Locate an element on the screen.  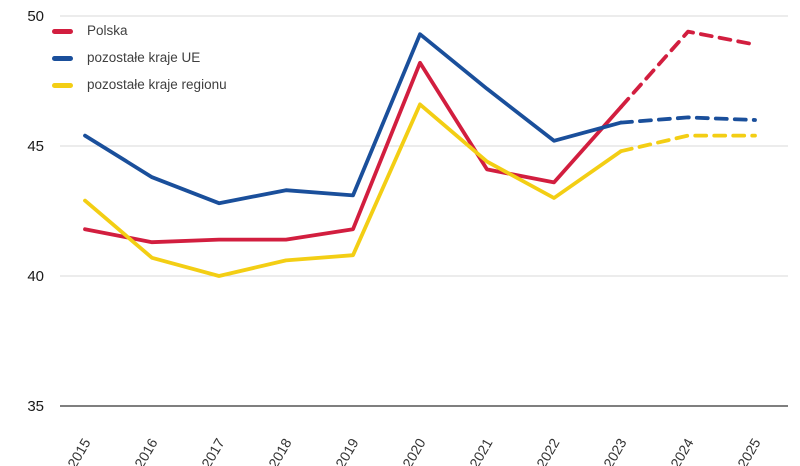
y-tick-label: 40 is located at coordinates (35, 276).